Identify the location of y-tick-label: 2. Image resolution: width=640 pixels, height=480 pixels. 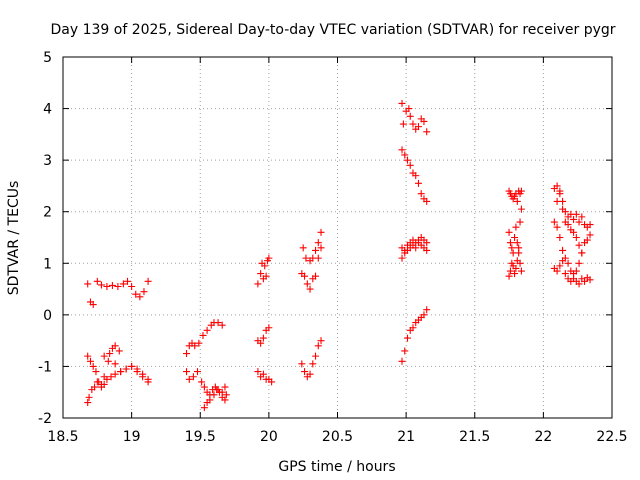
(47, 213).